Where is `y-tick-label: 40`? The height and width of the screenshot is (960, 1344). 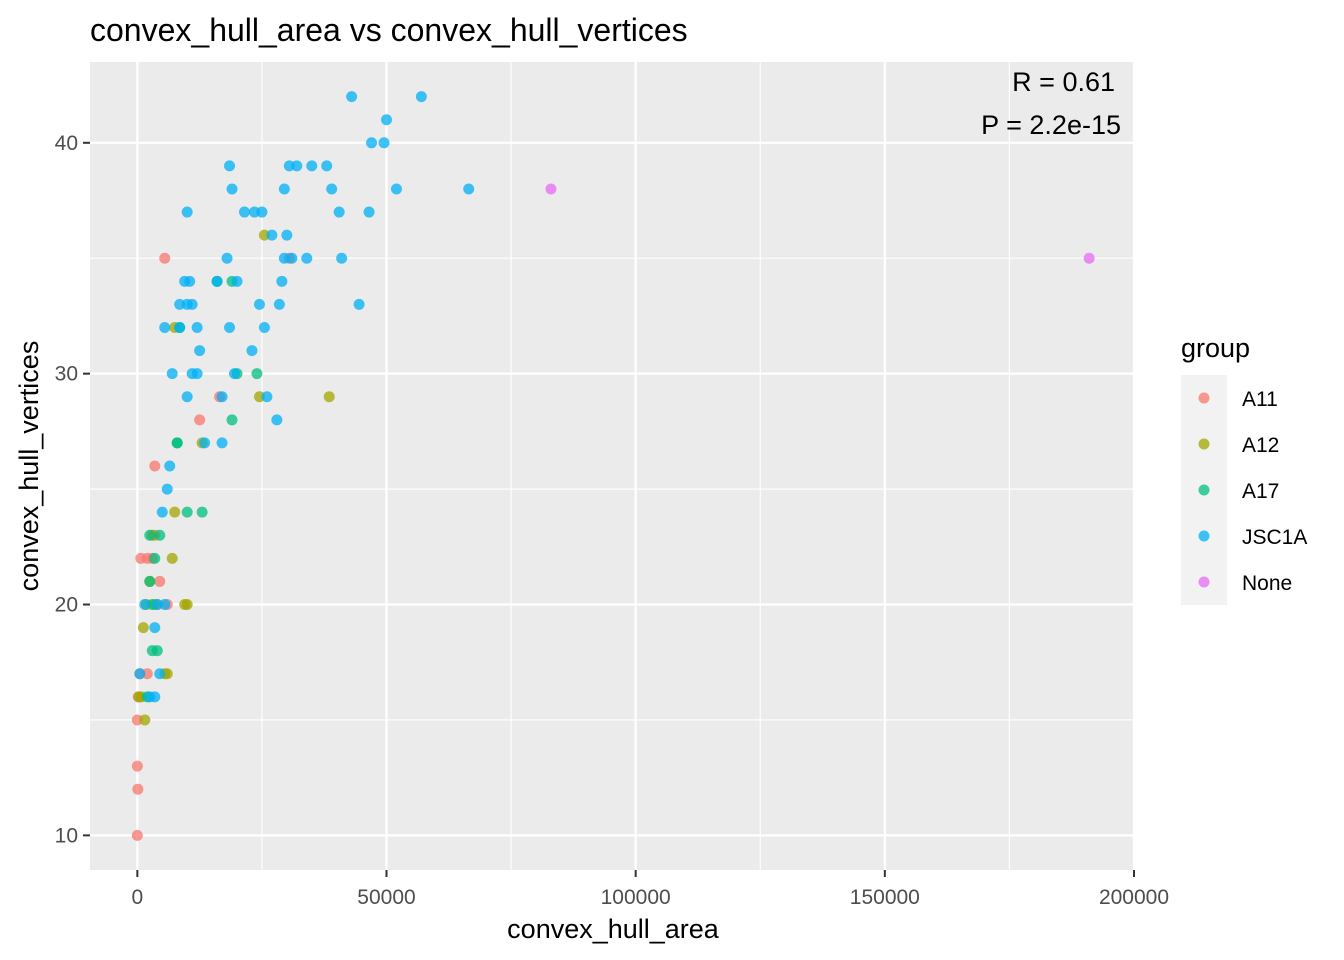
y-tick-label: 40 is located at coordinates (66, 143).